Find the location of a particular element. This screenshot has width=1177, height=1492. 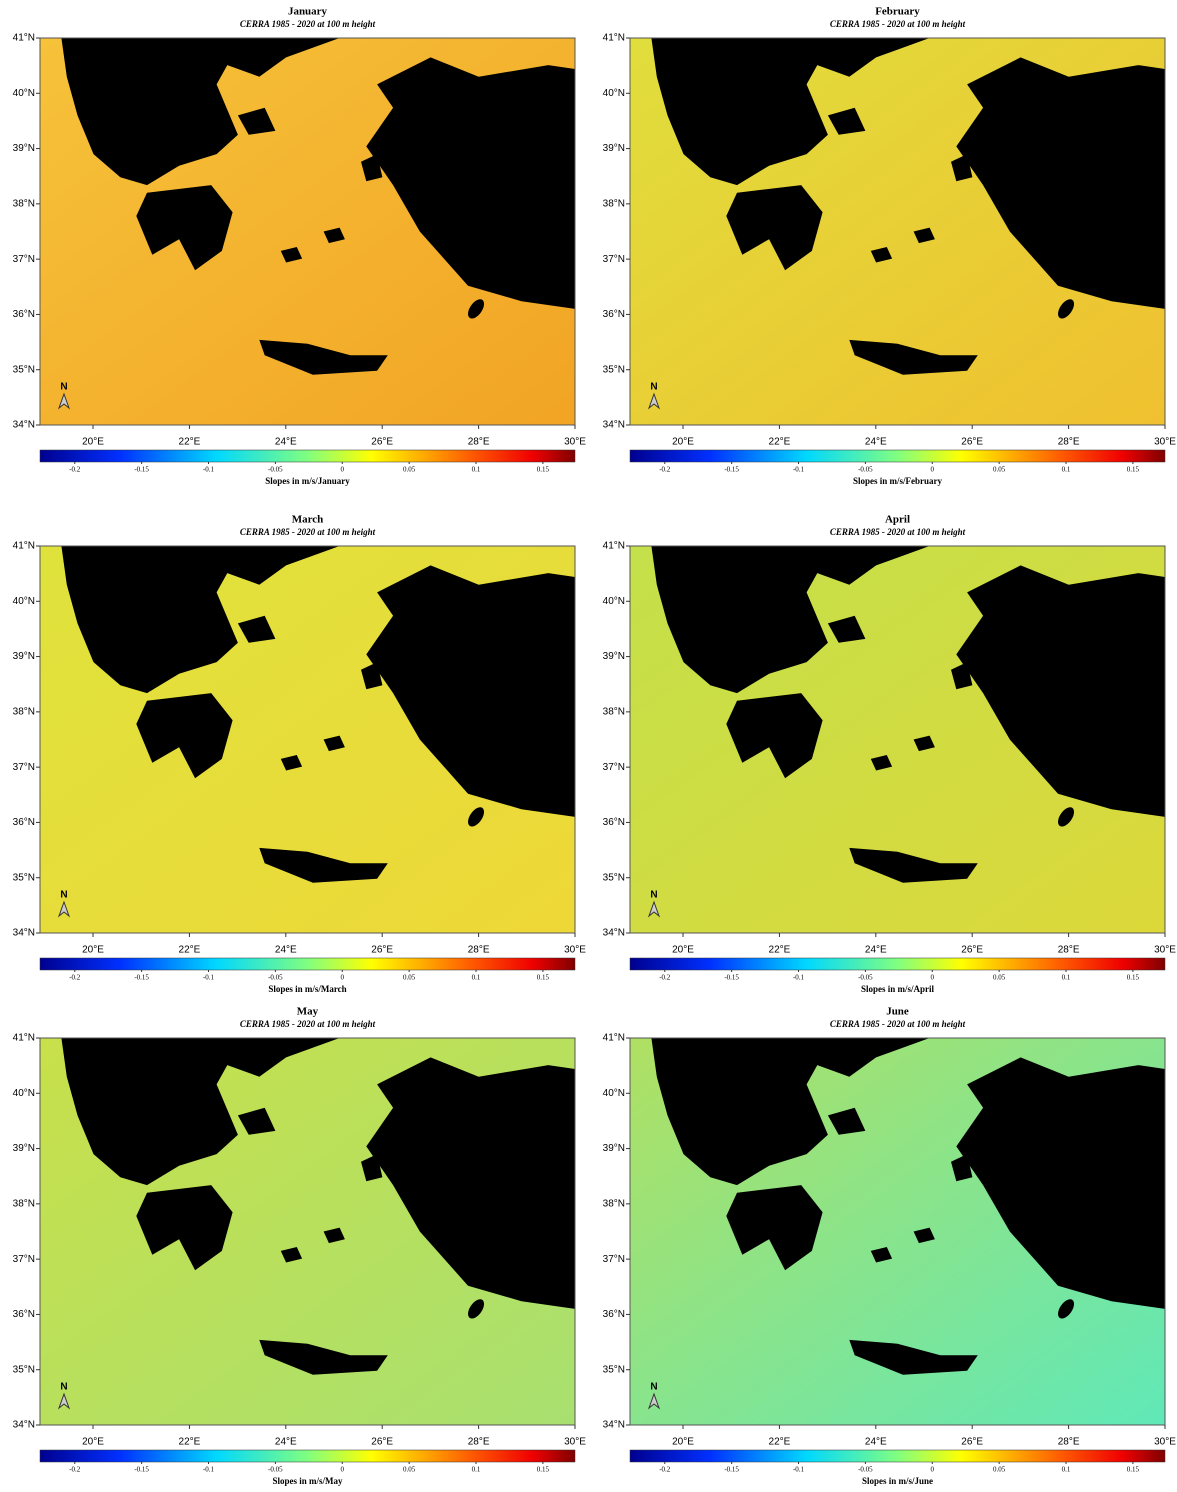

panel-title: May is located at coordinates (308, 1012).